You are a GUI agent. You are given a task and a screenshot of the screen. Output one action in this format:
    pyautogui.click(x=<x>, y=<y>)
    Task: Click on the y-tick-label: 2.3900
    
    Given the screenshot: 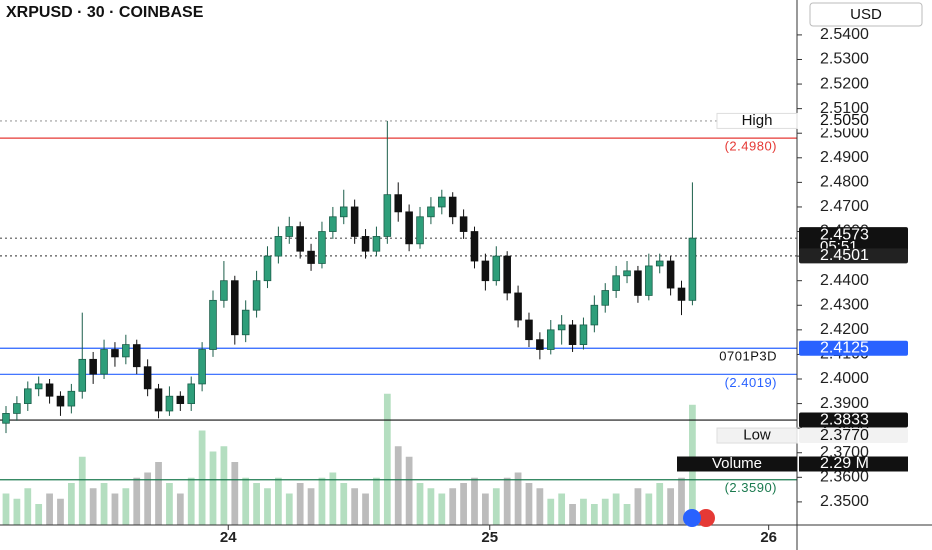 What is the action you would take?
    pyautogui.click(x=844, y=403)
    